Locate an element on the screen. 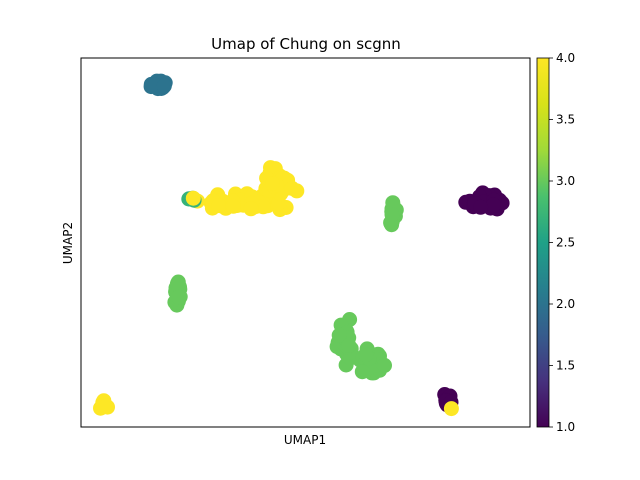  colorbar is located at coordinates (543, 242).